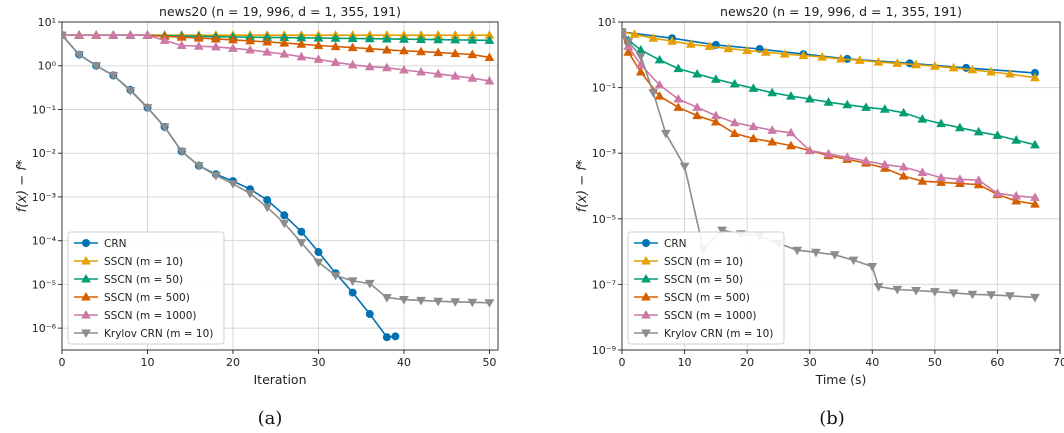  Describe the element at coordinates (604, 88) in the screenshot. I see `y-tick-label: 10⁻¹` at that location.